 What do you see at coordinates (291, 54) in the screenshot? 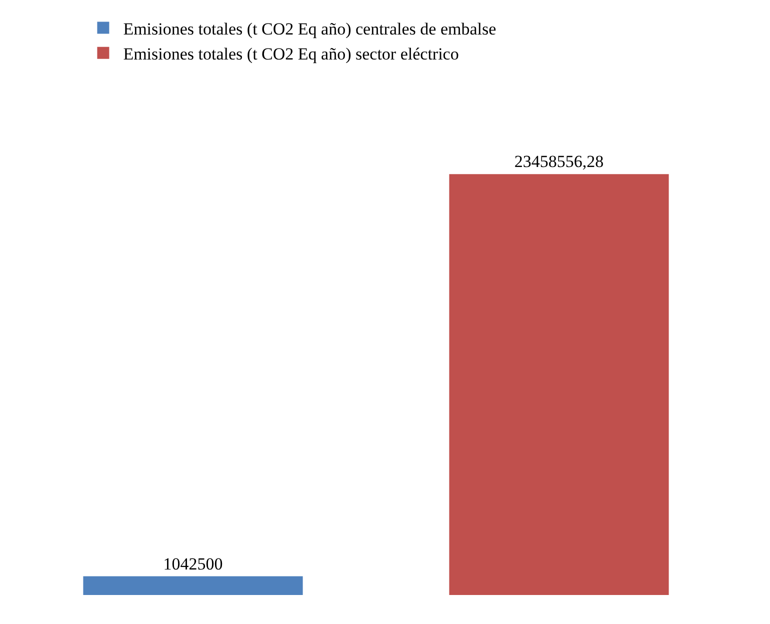
I see `legend-label: Emisiones totales (t CO2 Eq año) sector eléctrico` at bounding box center [291, 54].